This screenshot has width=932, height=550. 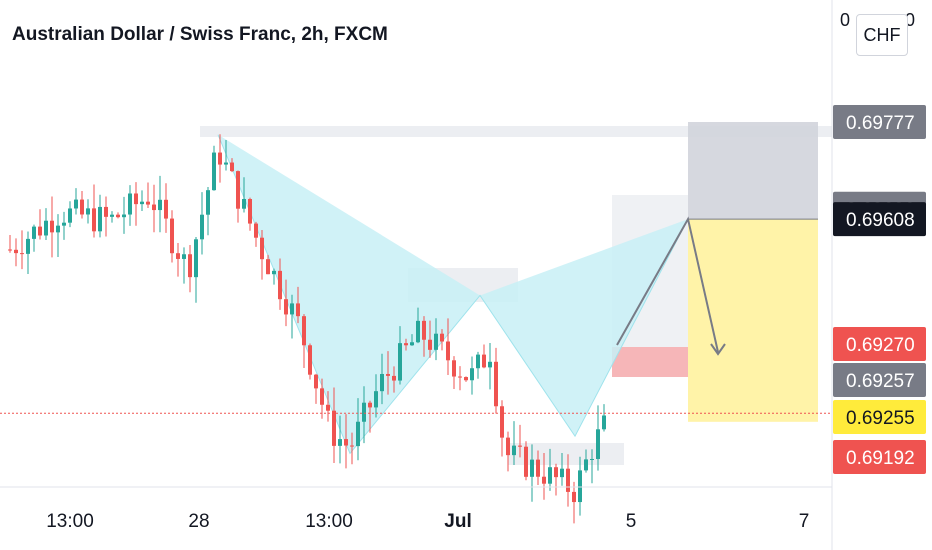 I want to click on price-label-text: 0.69255, so click(x=880, y=418).